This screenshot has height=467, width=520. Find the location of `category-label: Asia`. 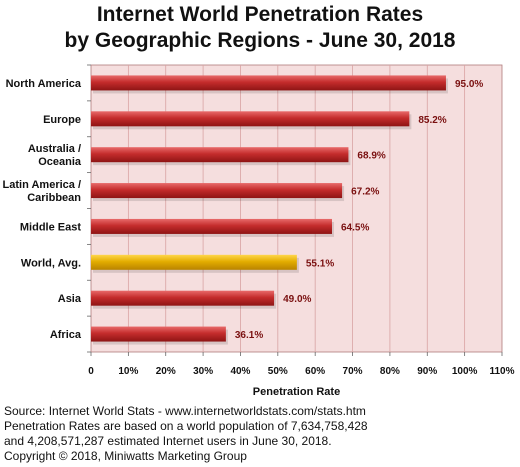

category-label: Asia is located at coordinates (70, 299).